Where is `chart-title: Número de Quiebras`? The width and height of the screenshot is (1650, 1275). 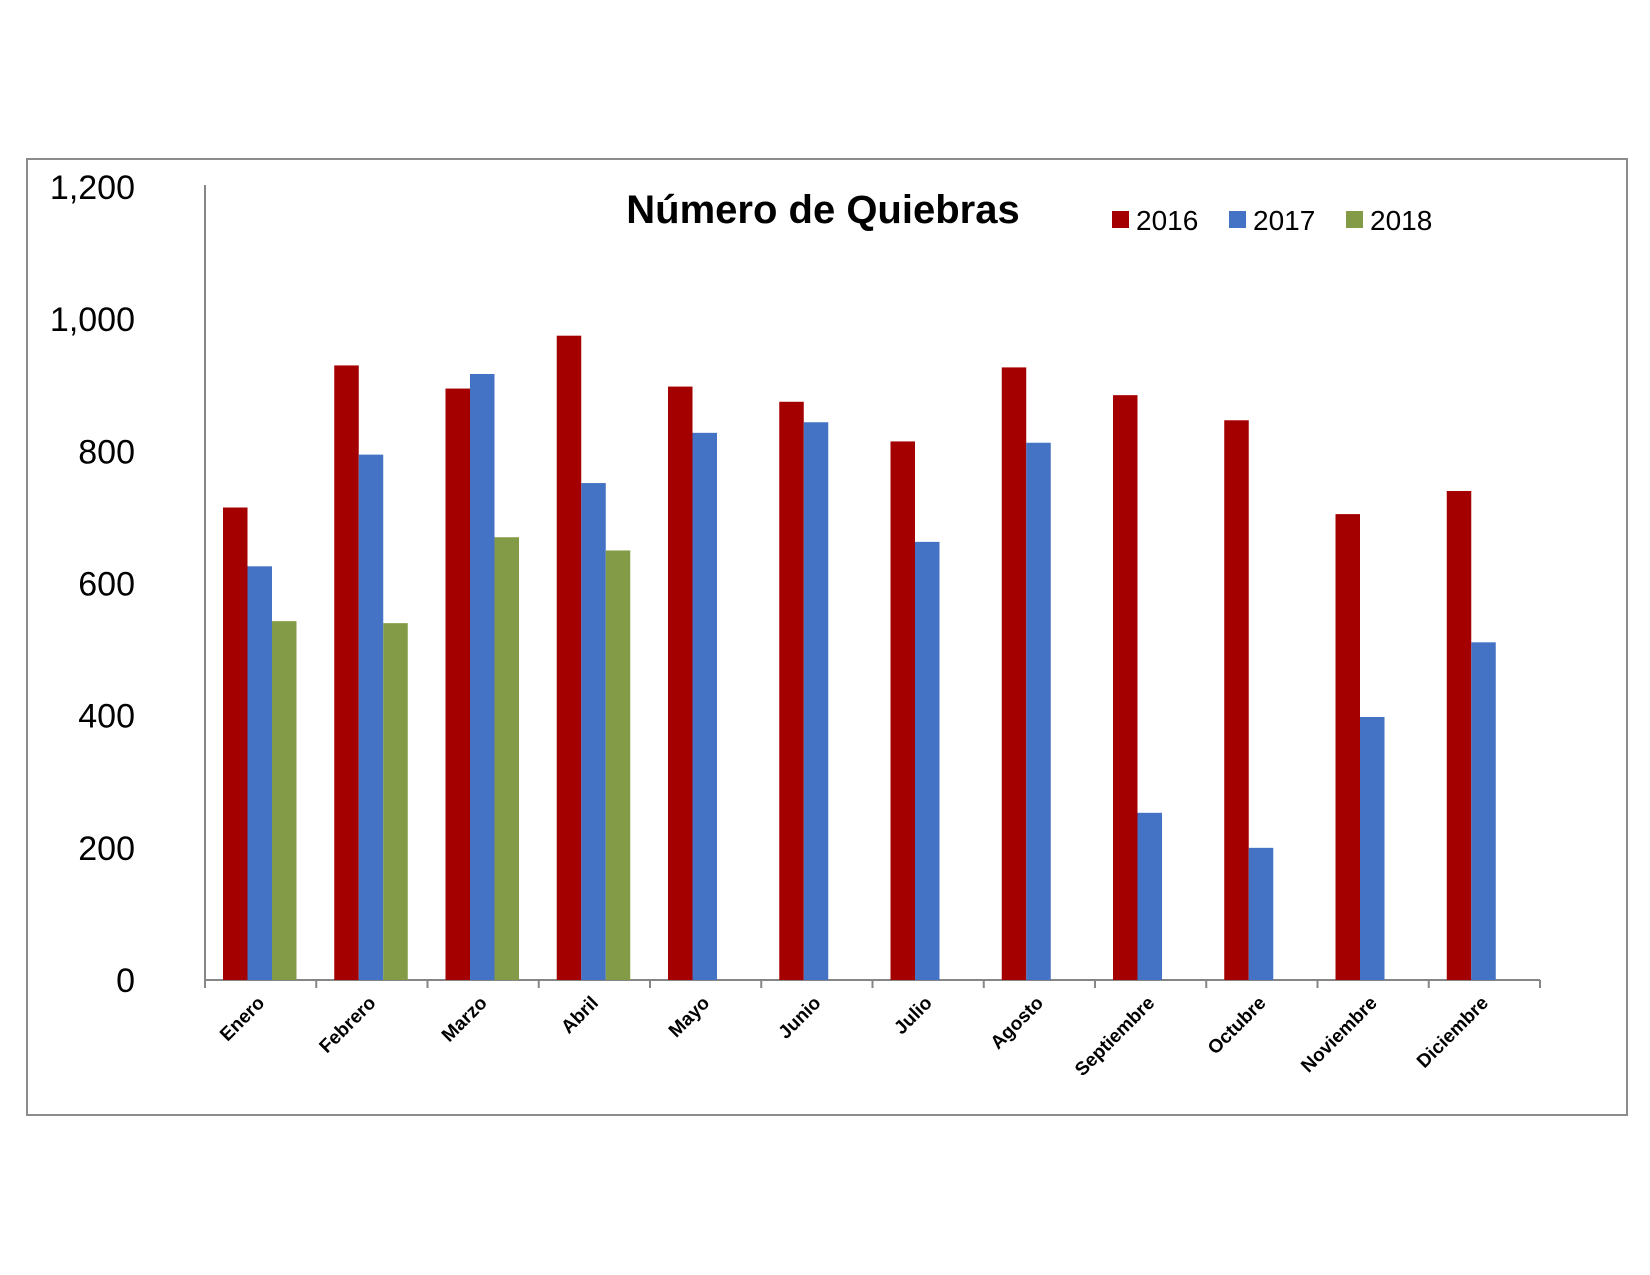 chart-title: Número de Quiebras is located at coordinates (822, 210).